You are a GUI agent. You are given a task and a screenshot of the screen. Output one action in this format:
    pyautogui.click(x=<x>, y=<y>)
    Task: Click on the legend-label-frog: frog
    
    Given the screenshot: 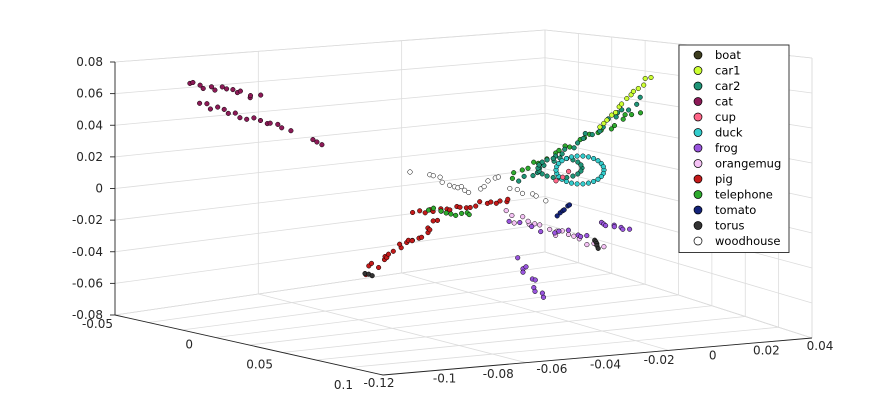 What is the action you would take?
    pyautogui.click(x=726, y=148)
    